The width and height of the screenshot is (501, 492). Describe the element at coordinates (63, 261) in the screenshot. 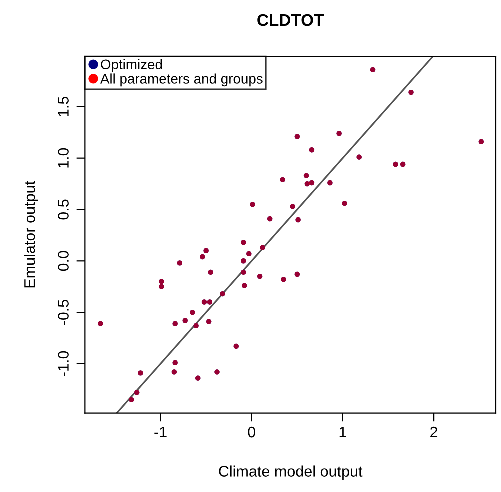

I see `y-tick-label: 0.0` at that location.